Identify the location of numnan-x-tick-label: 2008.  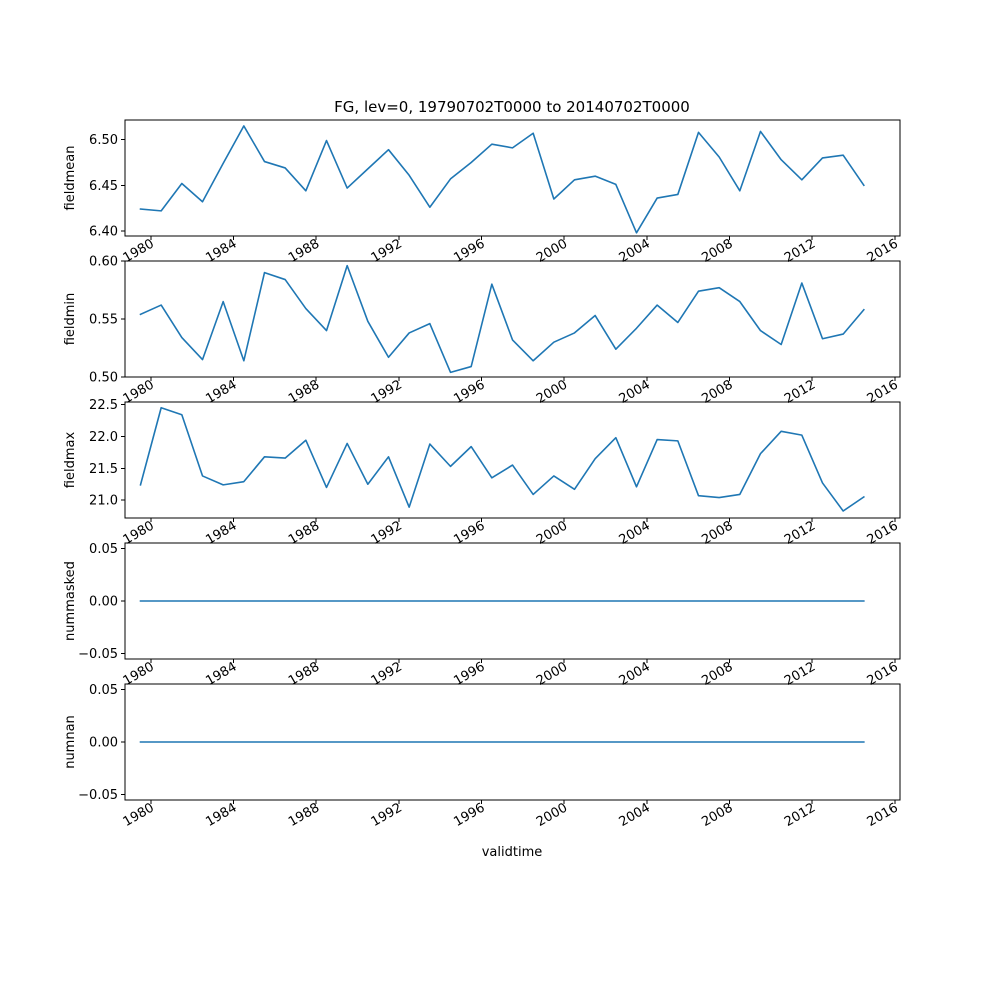
(717, 815).